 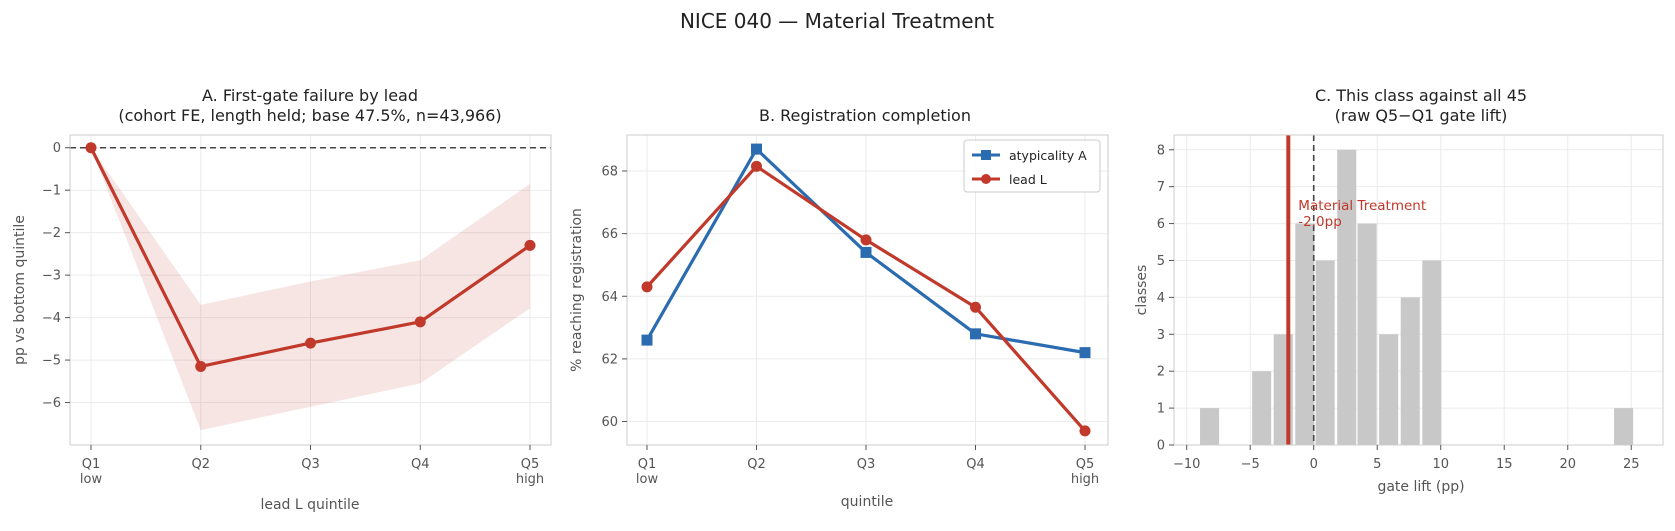 What do you see at coordinates (609, 172) in the screenshot?
I see `y-tick-label: 68` at bounding box center [609, 172].